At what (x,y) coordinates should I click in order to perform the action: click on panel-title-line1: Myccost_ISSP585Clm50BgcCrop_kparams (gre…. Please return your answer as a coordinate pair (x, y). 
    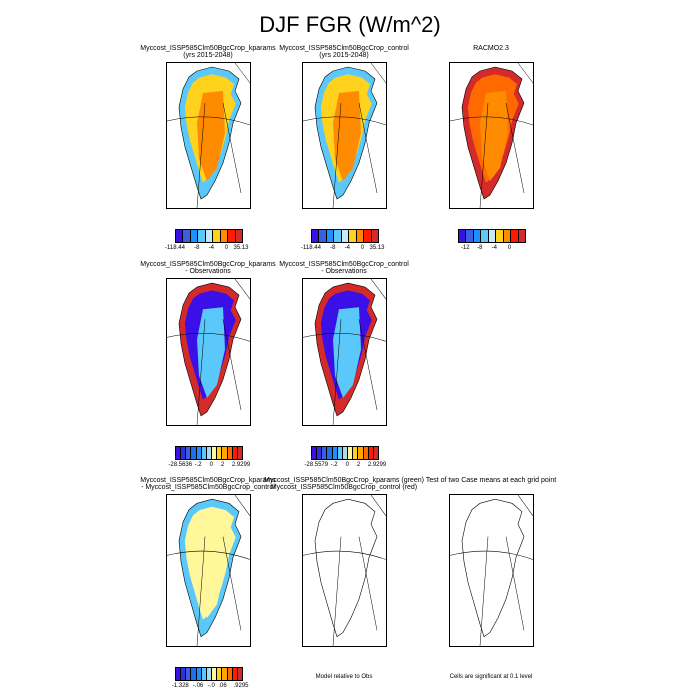
    Looking at the image, I should click on (344, 480).